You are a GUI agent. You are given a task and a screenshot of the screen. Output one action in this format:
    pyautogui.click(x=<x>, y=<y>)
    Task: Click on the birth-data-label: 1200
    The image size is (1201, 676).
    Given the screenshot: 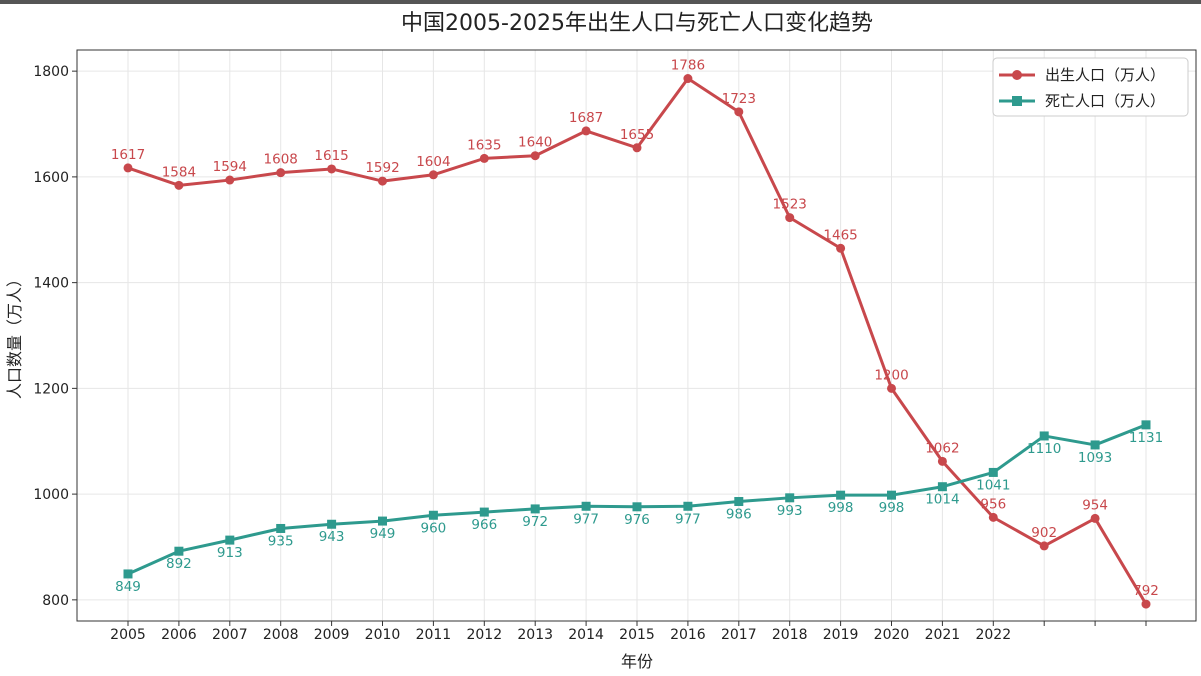 What is the action you would take?
    pyautogui.click(x=891, y=375)
    